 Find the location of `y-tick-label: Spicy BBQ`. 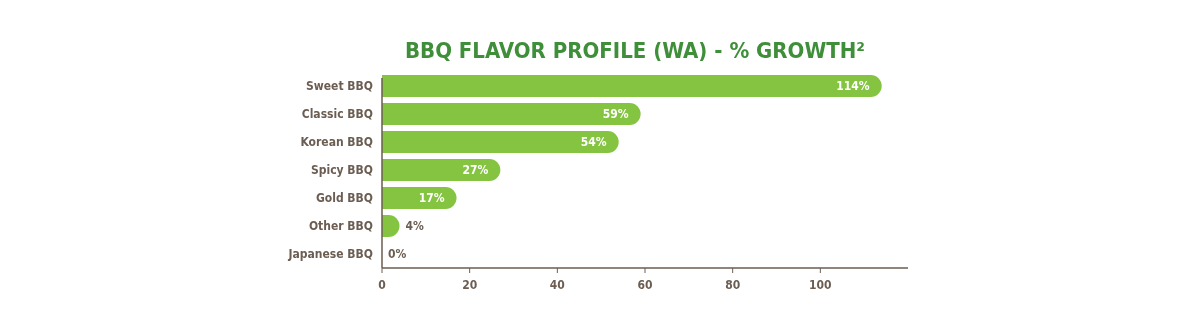

y-tick-label: Spicy BBQ is located at coordinates (341, 170).